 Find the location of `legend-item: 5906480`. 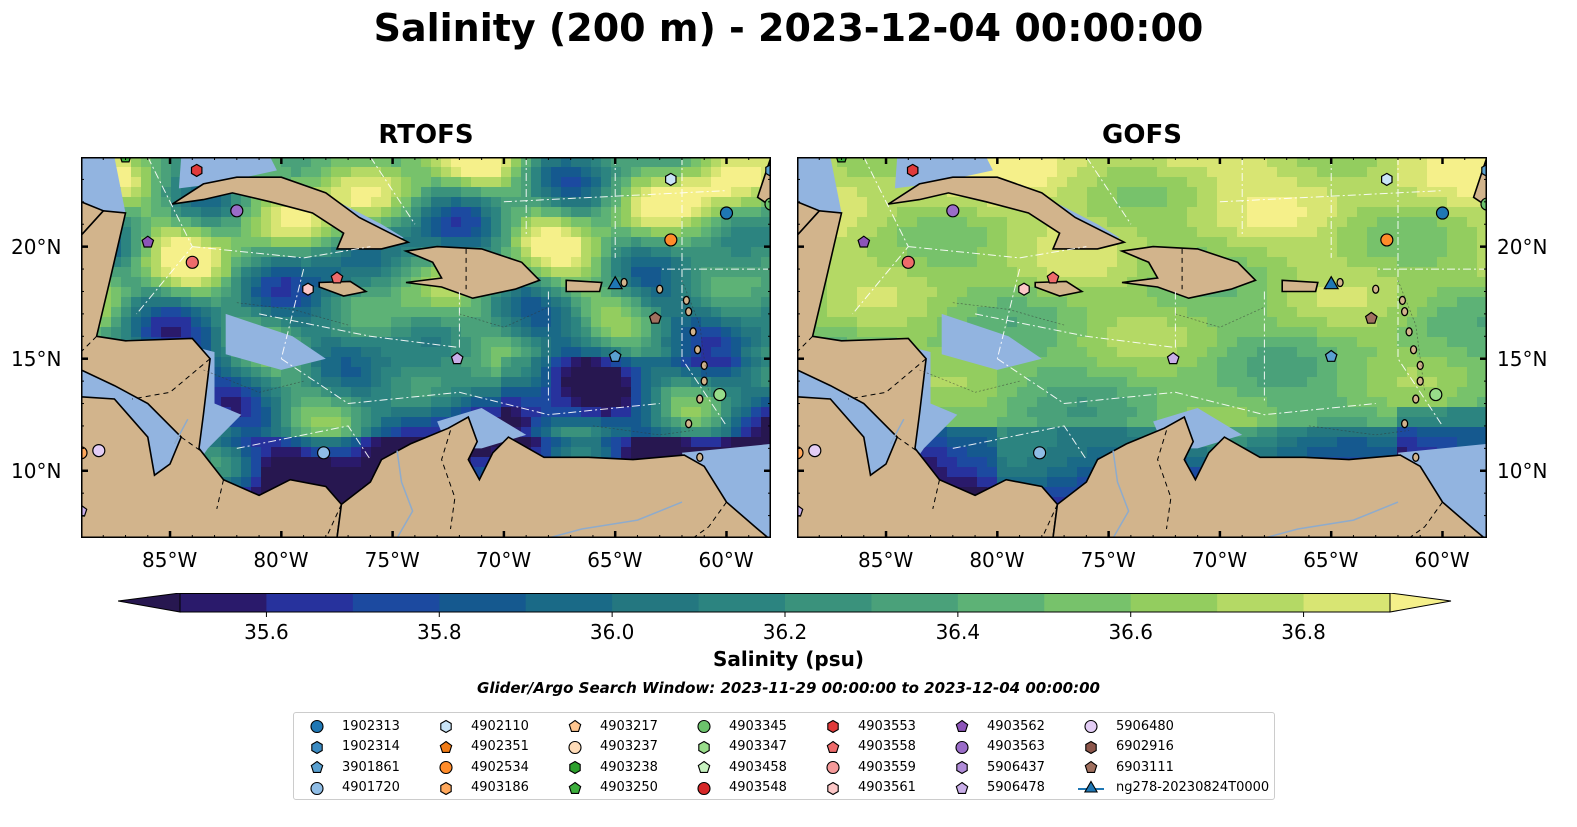

legend-item: 5906480 is located at coordinates (1126, 726).